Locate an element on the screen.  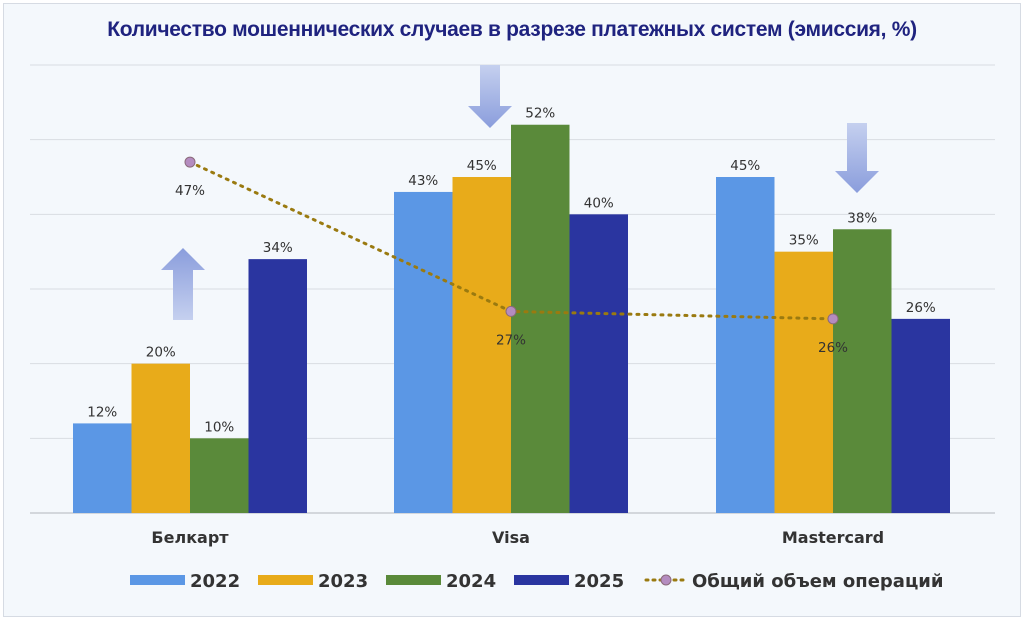
bar-2022-Белкарт is located at coordinates (102, 468).